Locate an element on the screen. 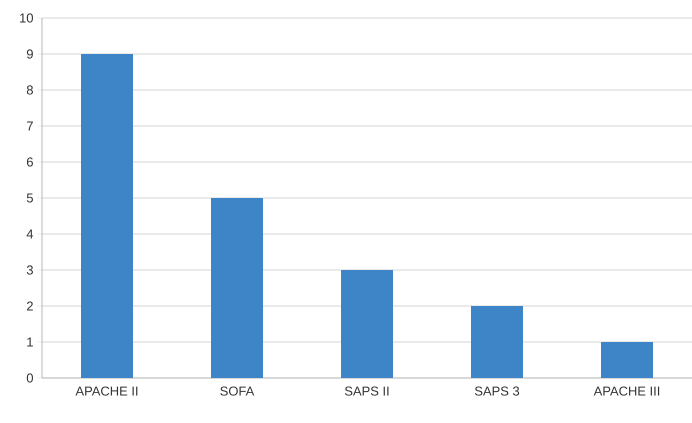  y-tick-label: 9 is located at coordinates (29, 54).